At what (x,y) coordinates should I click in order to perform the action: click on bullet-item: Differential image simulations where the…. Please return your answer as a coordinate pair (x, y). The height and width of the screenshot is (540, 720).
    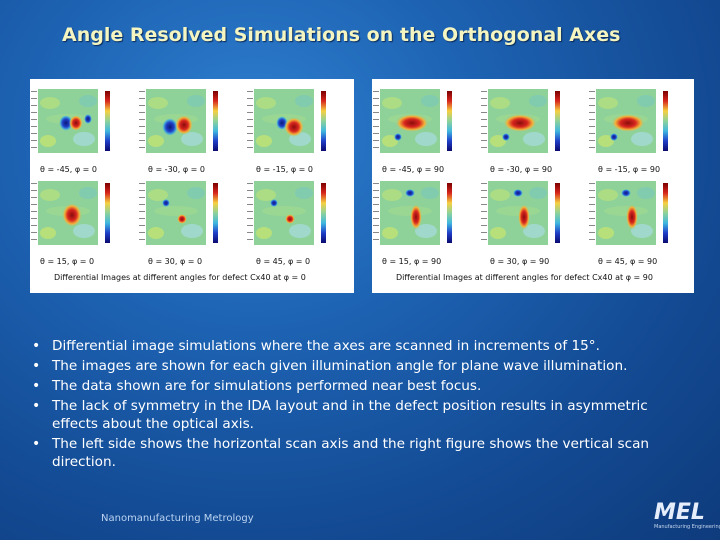
    Looking at the image, I should click on (362, 346).